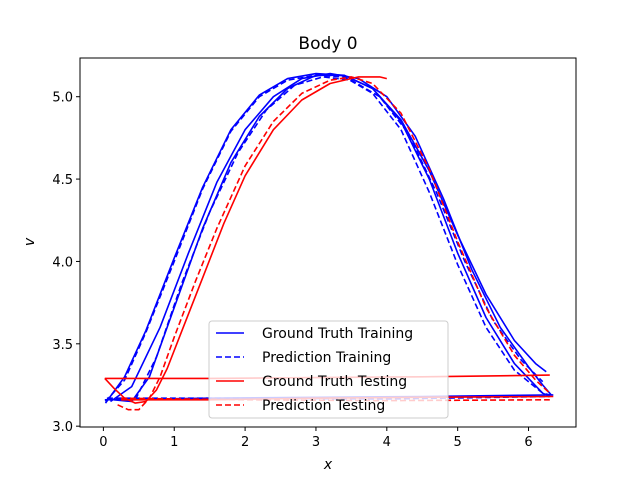  Describe the element at coordinates (62, 98) in the screenshot. I see `y-tick-label: 5.0` at that location.